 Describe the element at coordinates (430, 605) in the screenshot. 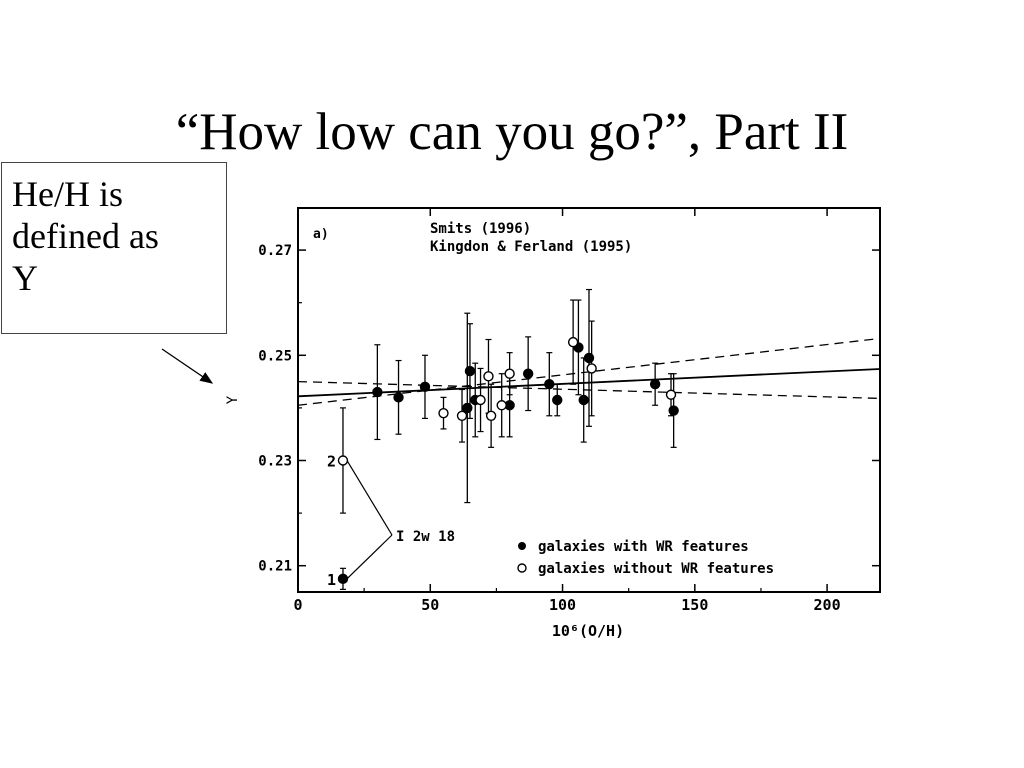

I see `x-tick-label-50: 50` at that location.